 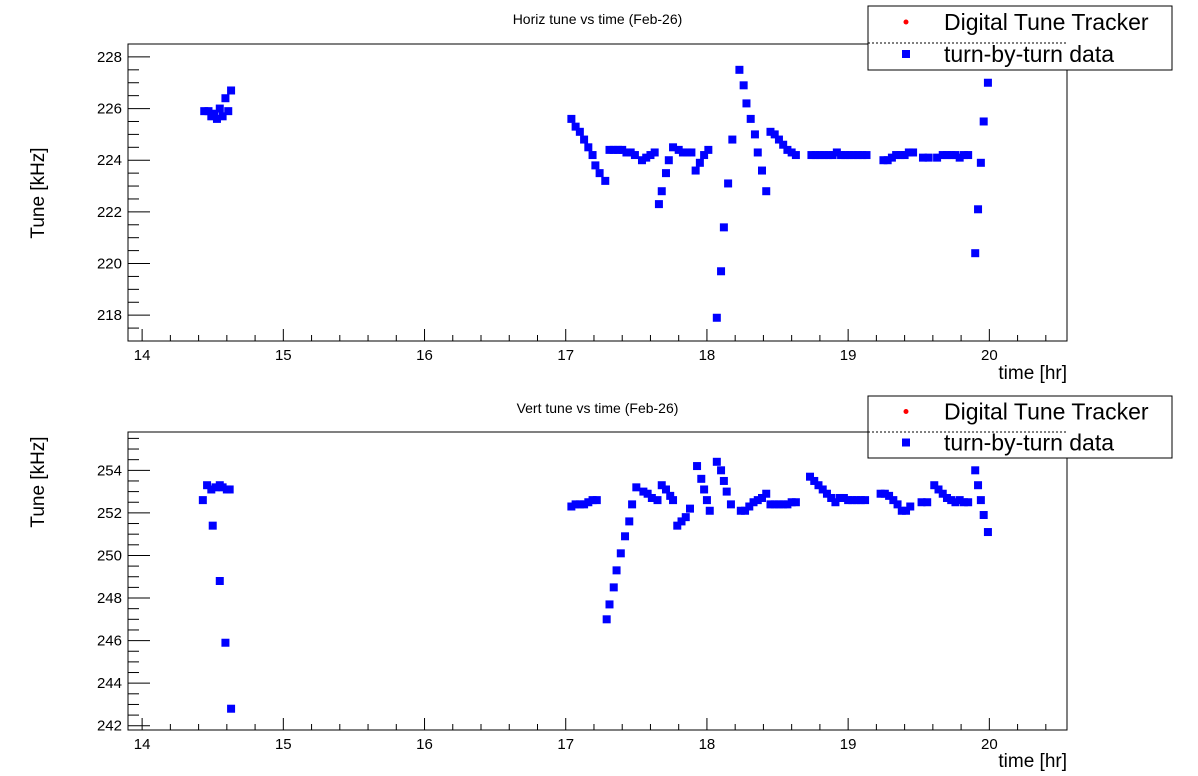 I want to click on legend-marker-star, so click(x=906, y=22).